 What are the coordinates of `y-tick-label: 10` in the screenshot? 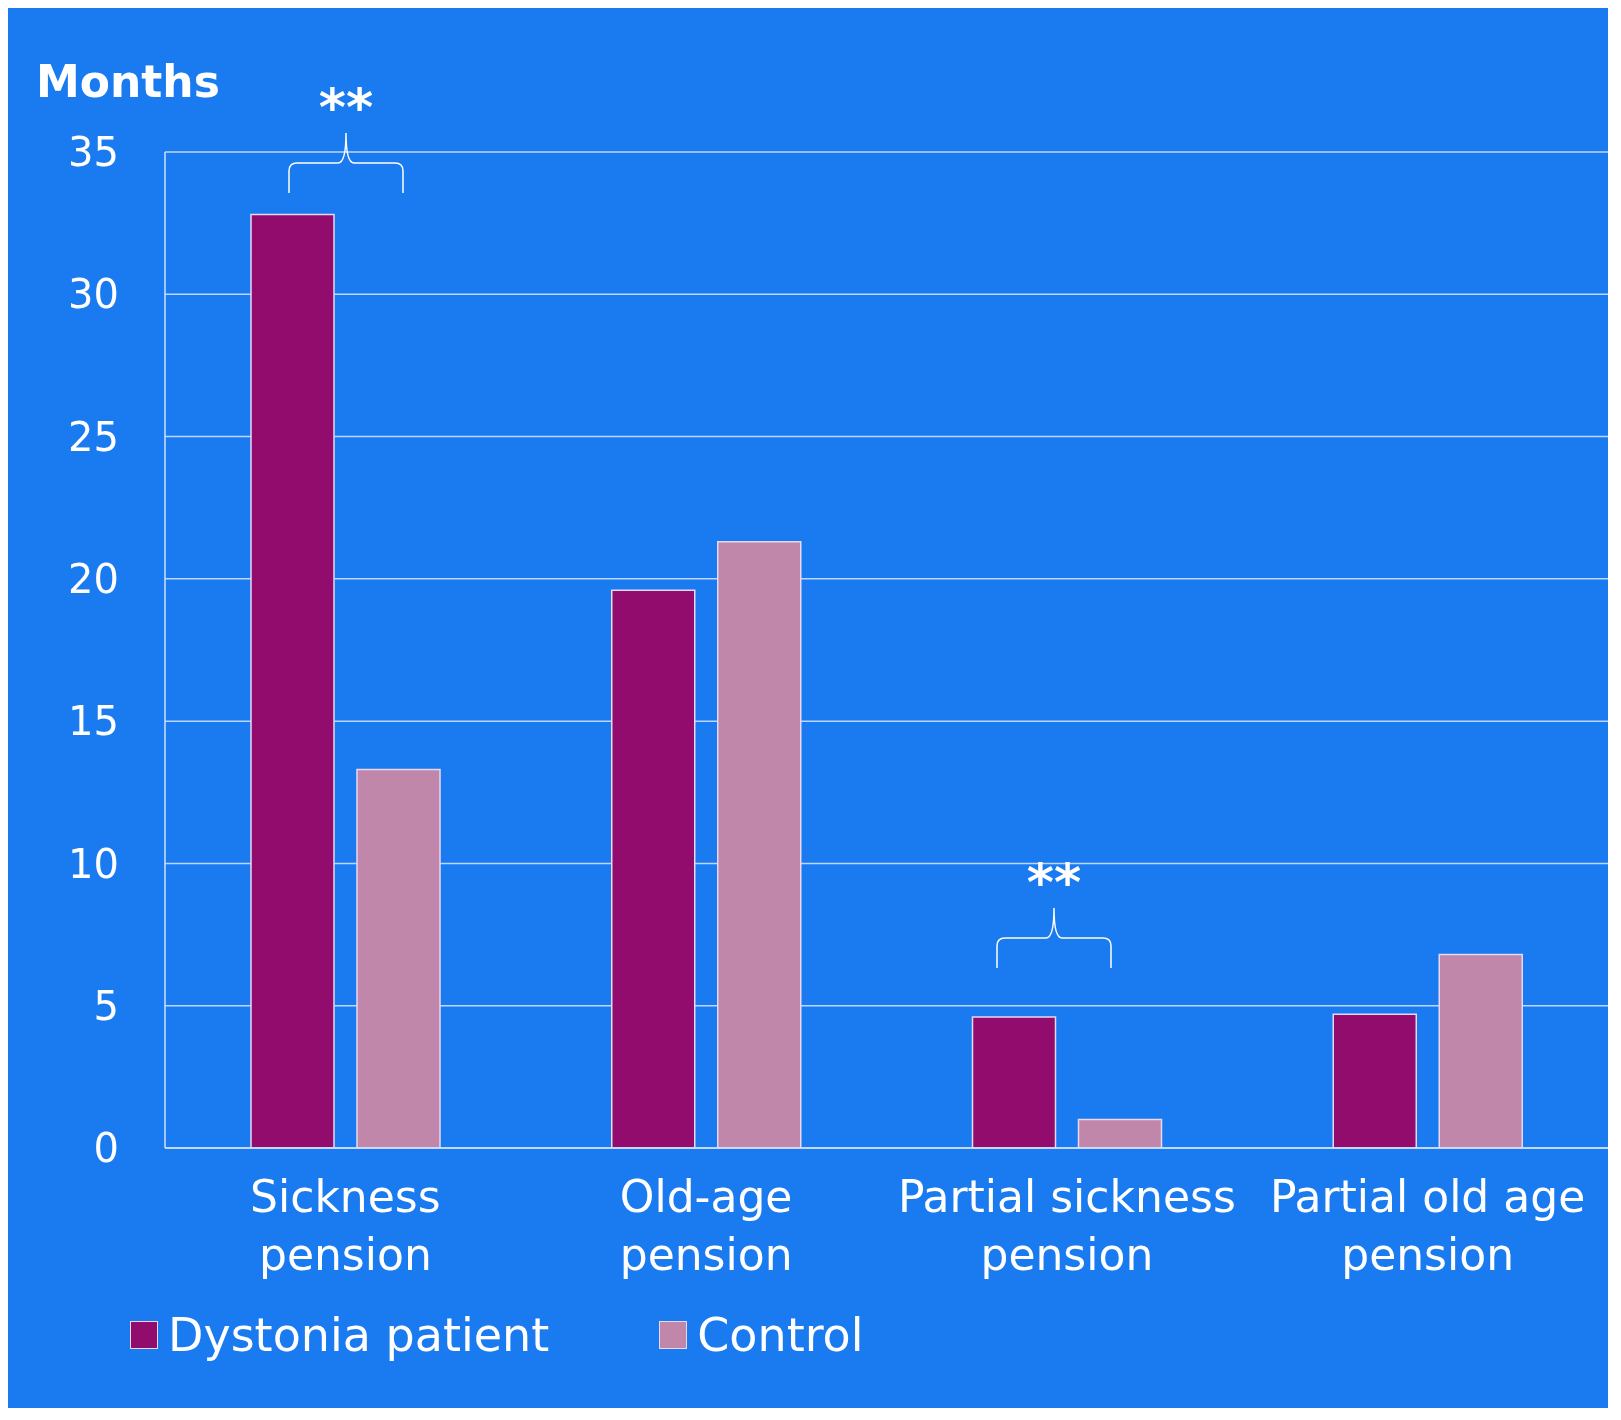 It's located at (93, 863).